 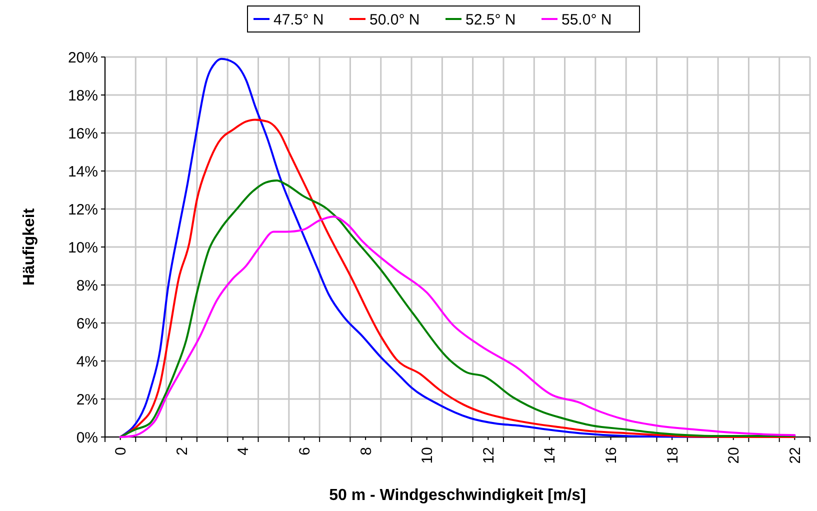 I want to click on x-tick-label: 0, so click(x=121, y=451).